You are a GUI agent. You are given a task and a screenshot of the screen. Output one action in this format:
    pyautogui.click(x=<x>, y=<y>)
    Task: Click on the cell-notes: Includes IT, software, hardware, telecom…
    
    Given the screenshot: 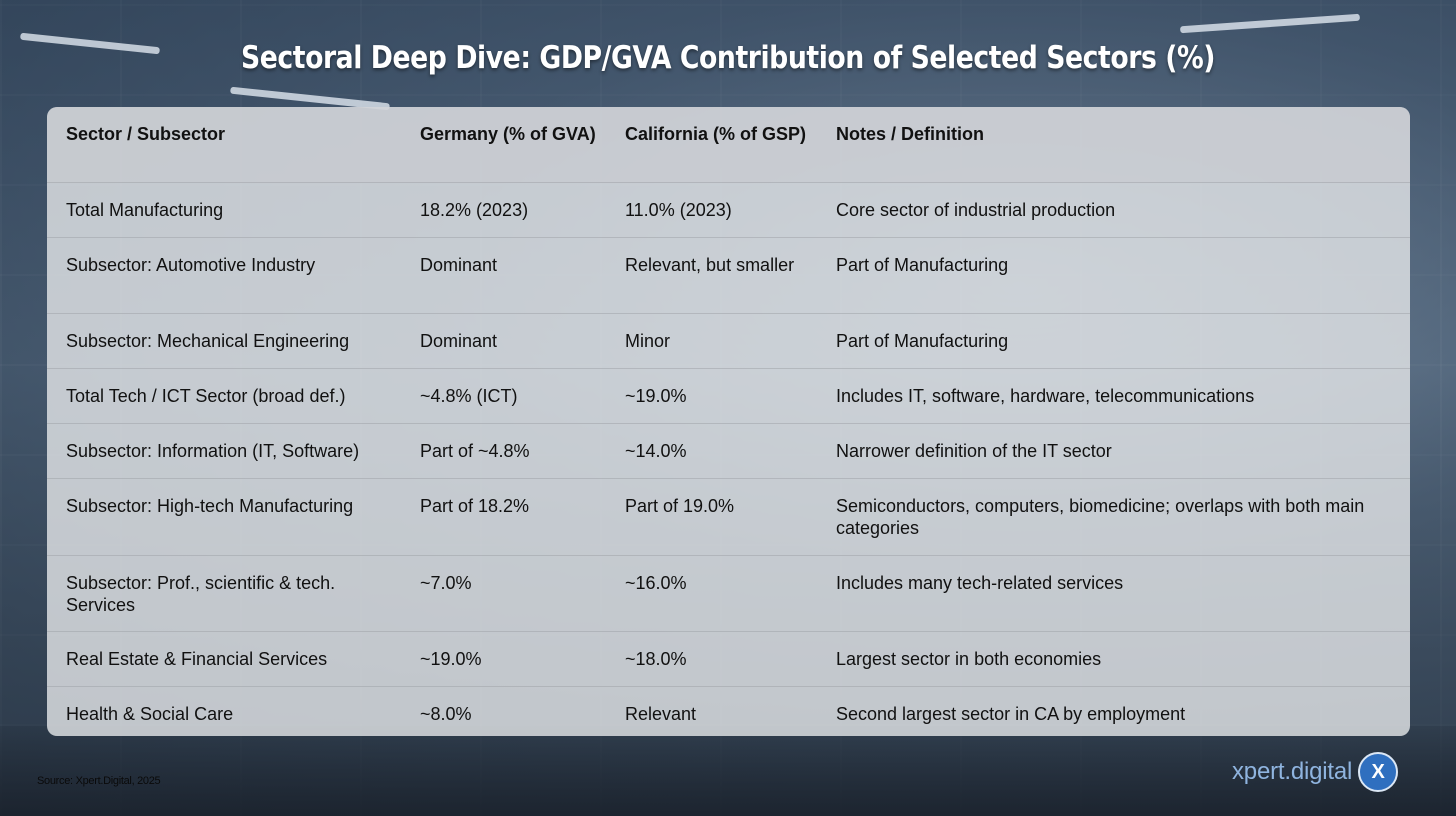 What is the action you would take?
    pyautogui.click(x=1113, y=396)
    